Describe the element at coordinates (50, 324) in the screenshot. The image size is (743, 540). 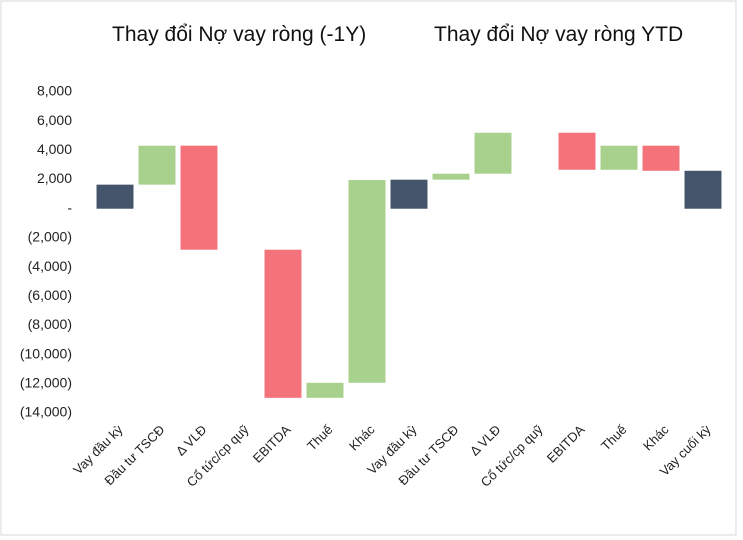
I see `y-tick-label: (8,000)` at that location.